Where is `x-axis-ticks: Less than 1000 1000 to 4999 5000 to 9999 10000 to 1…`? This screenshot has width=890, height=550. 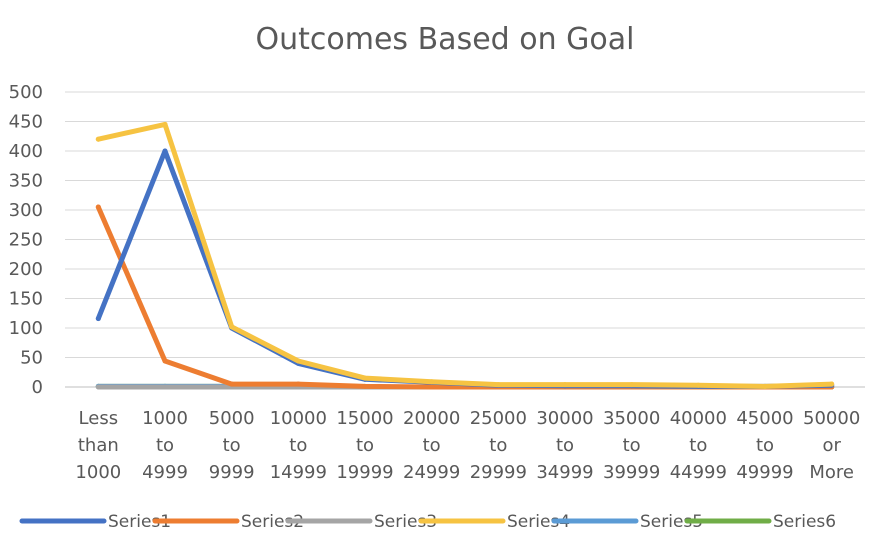 x-axis-ticks: Less than 1000 1000 to 4999 5000 to 9999 10000 to 1… is located at coordinates (467, 445).